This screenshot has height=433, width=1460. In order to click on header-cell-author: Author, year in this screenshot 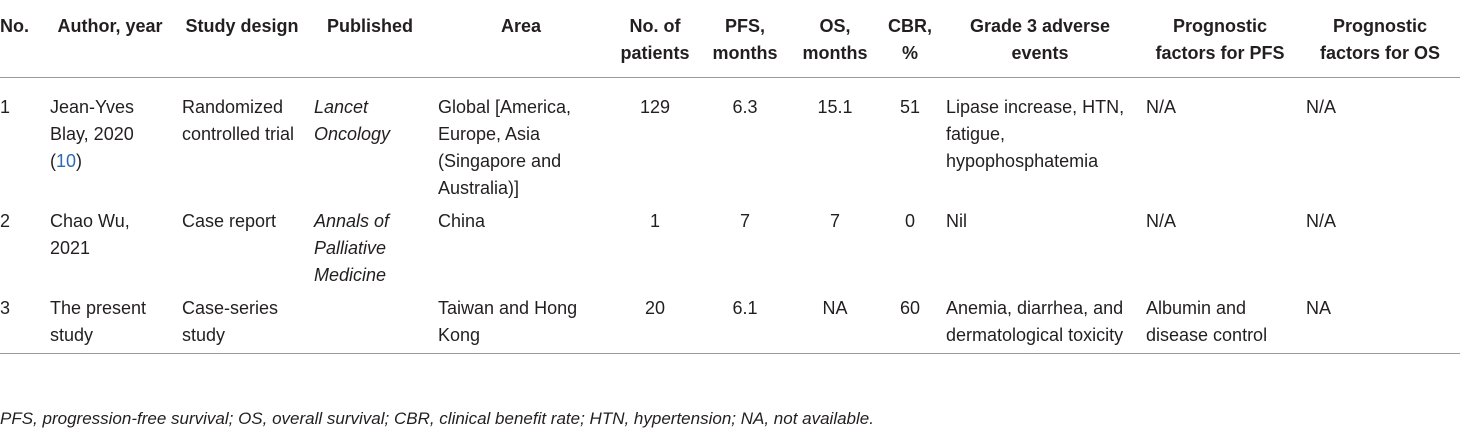, I will do `click(110, 26)`.